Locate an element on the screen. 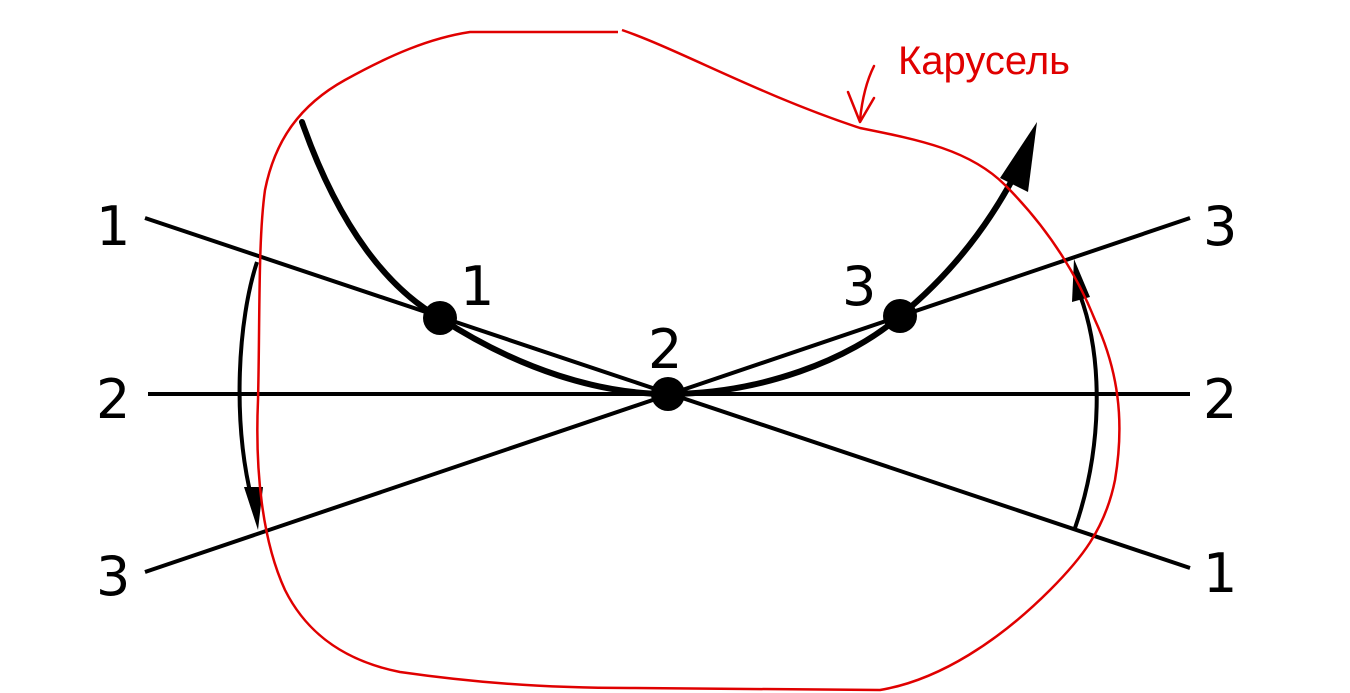  right-rotation-arrowhead is located at coordinates (1081, 280).